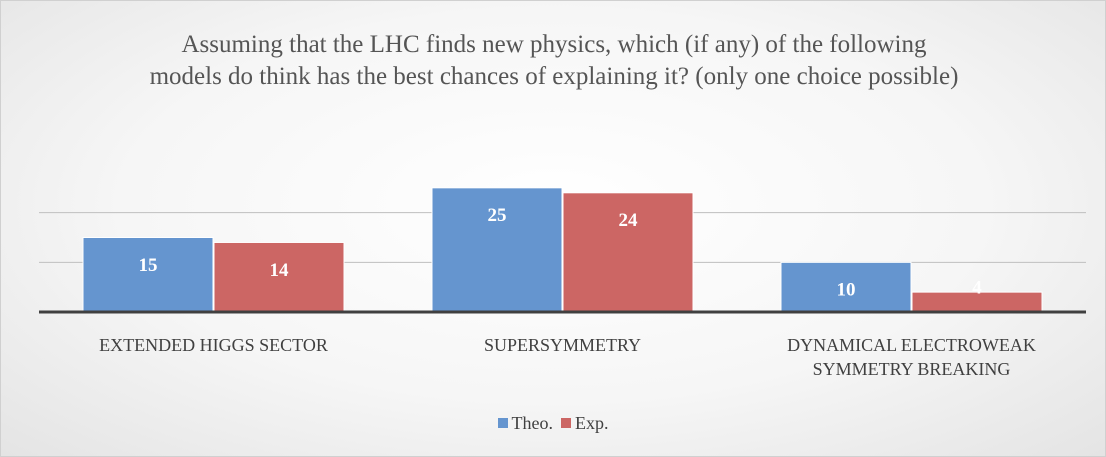 The width and height of the screenshot is (1106, 457). What do you see at coordinates (213, 345) in the screenshot?
I see `x-tick-label: EXTENDED HIGGS SECTOR` at bounding box center [213, 345].